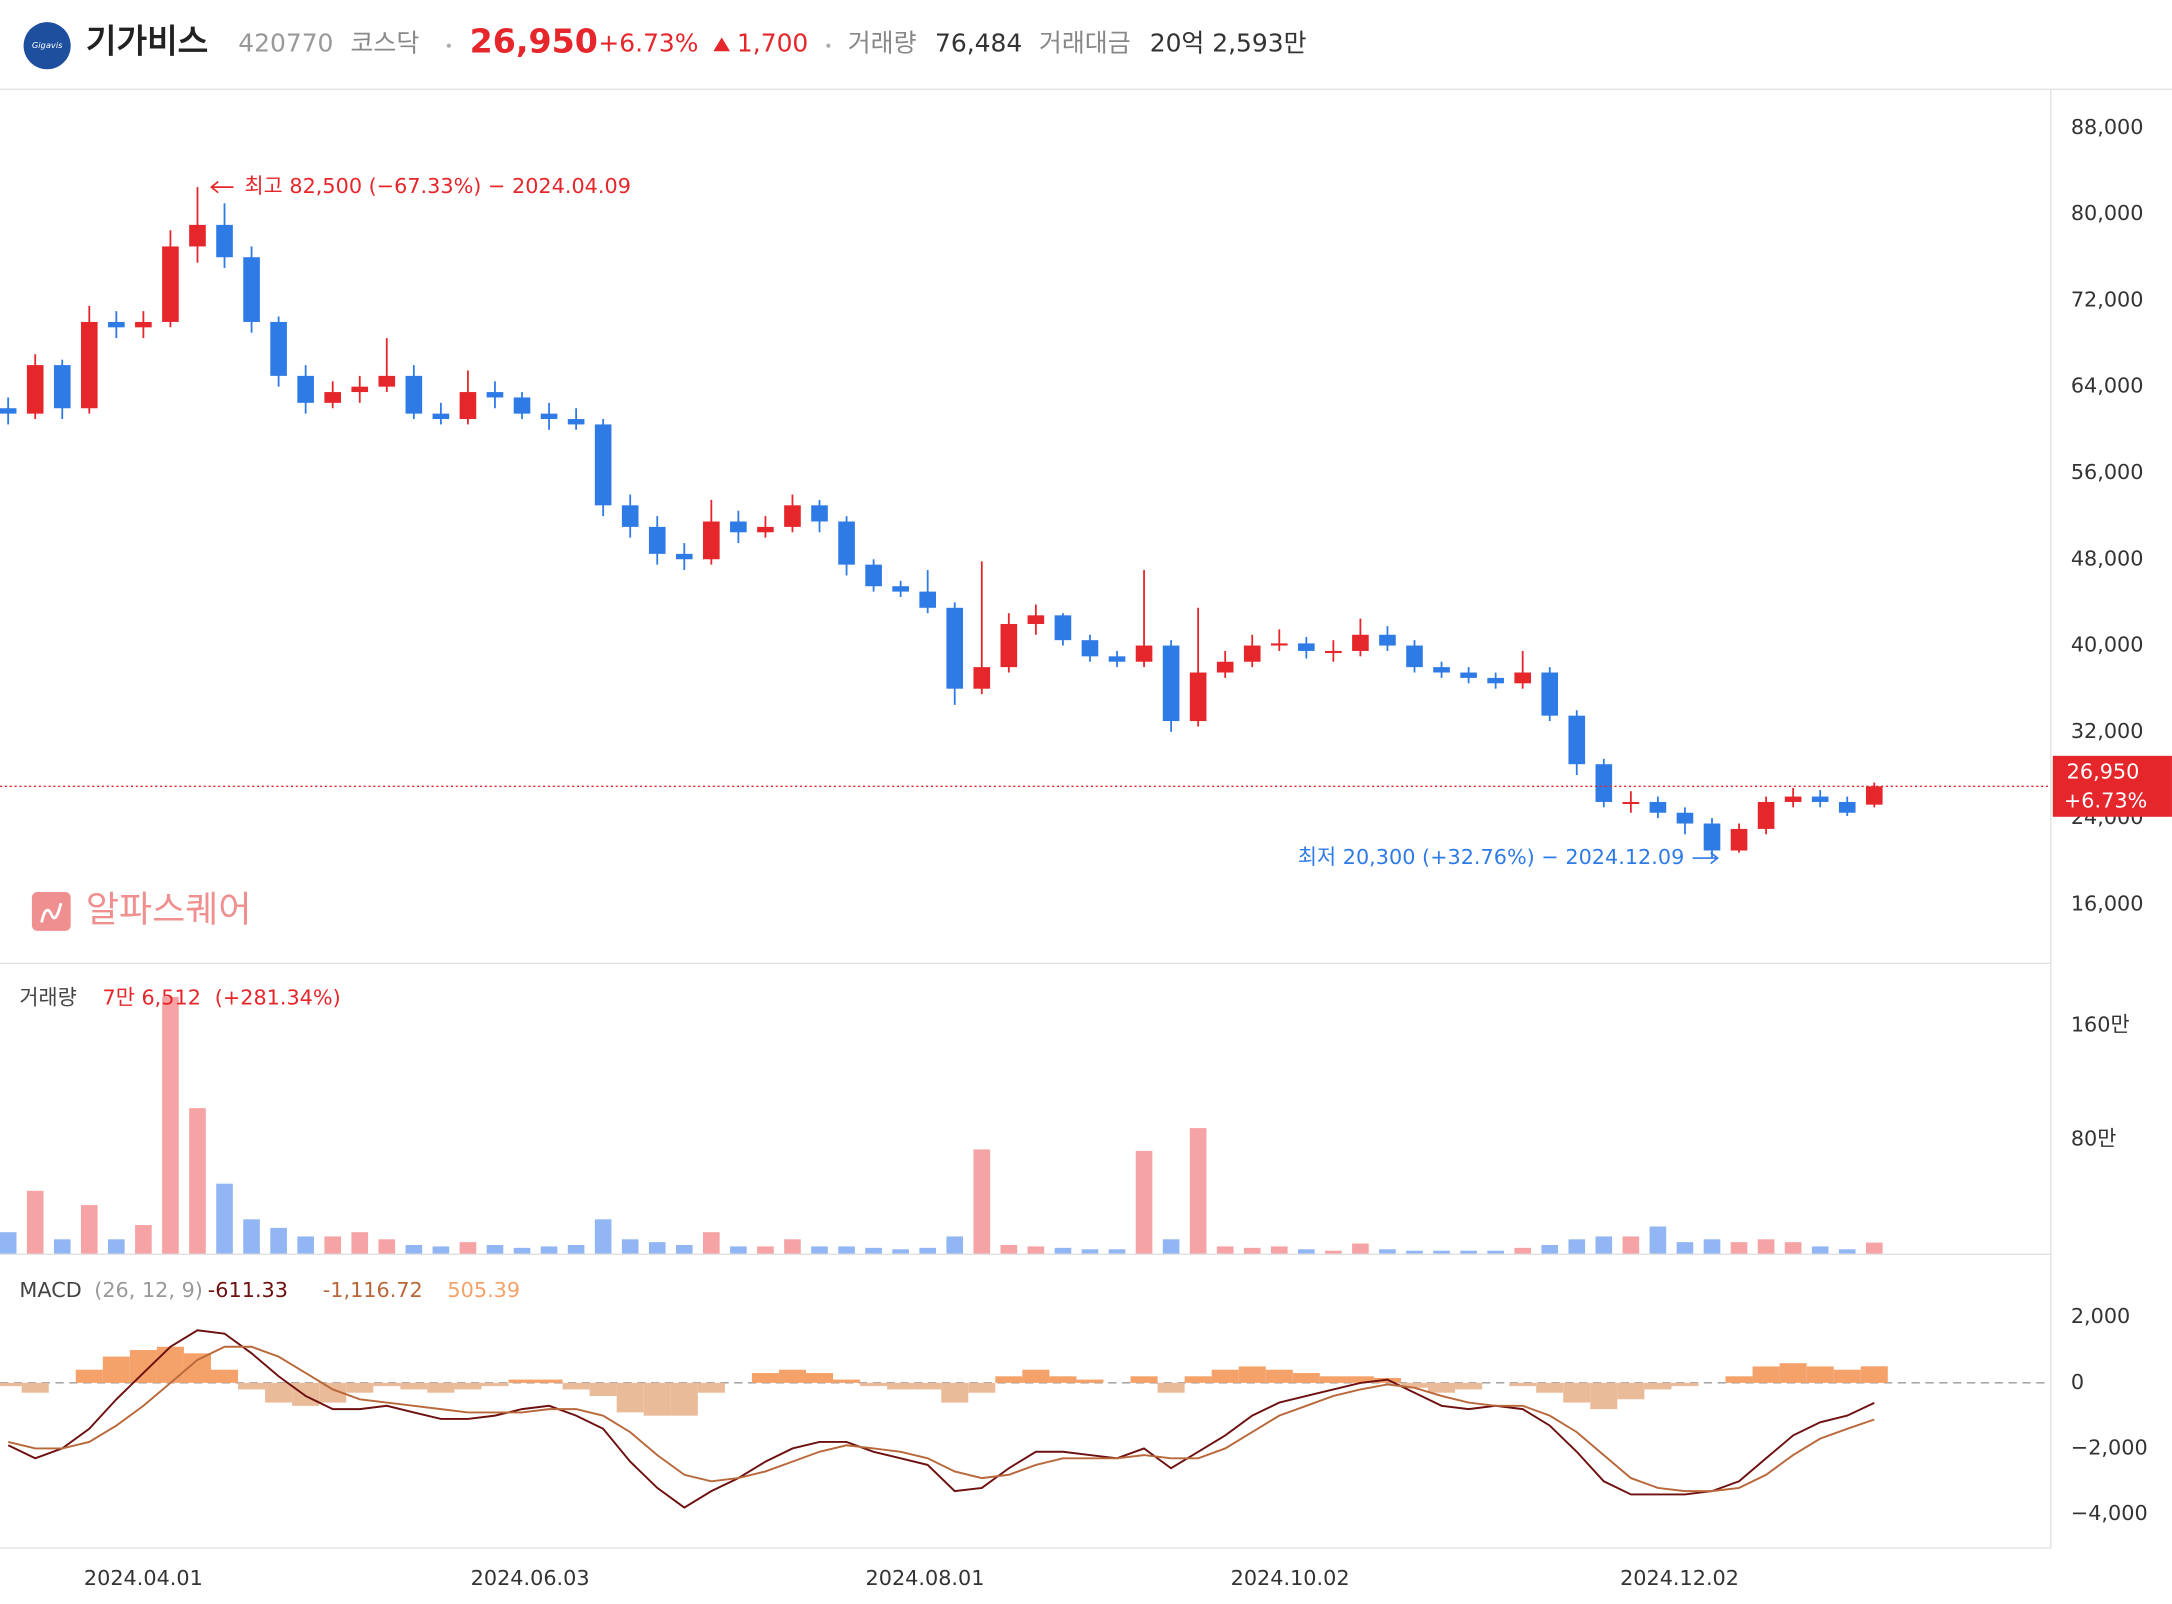 This screenshot has width=2172, height=1604. Describe the element at coordinates (2107, 731) in the screenshot. I see `y-tick-label: 32,000` at that location.